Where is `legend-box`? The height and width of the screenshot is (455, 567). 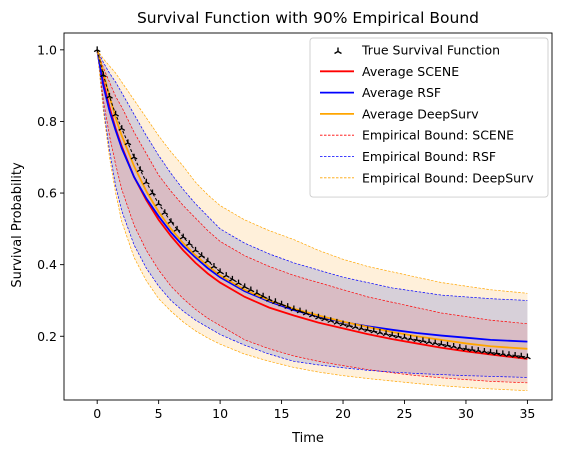
legend-box is located at coordinates (429, 117).